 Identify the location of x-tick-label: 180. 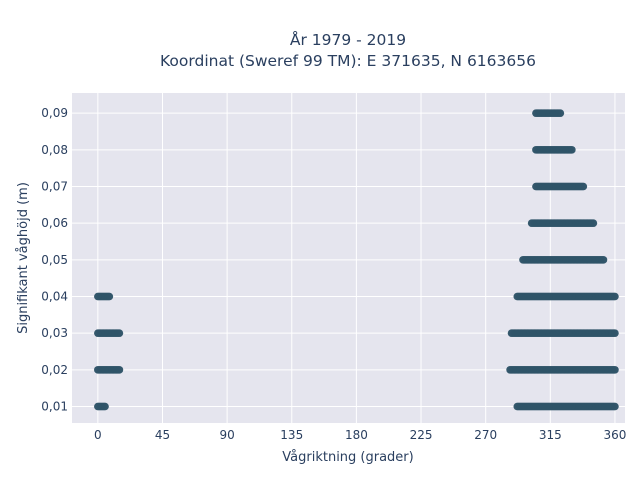
(356, 435).